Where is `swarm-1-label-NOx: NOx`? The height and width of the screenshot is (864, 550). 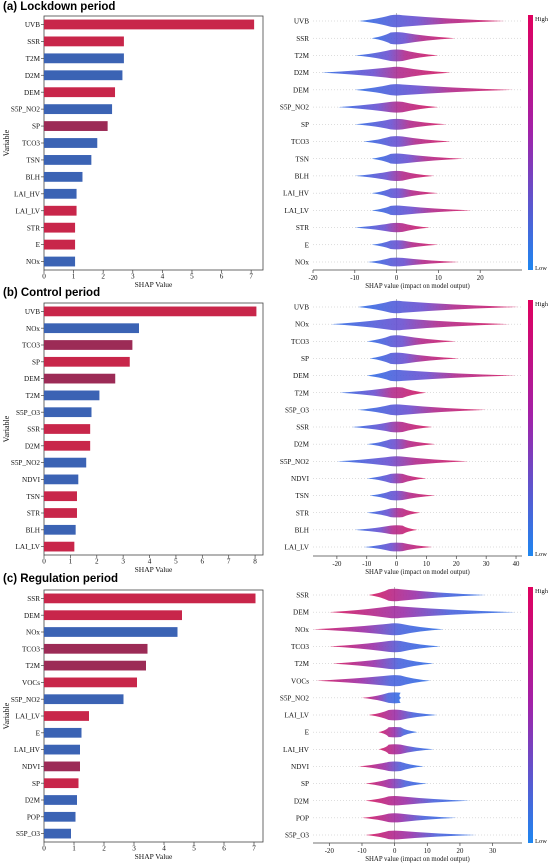
swarm-1-label-NOx: NOx is located at coordinates (302, 325).